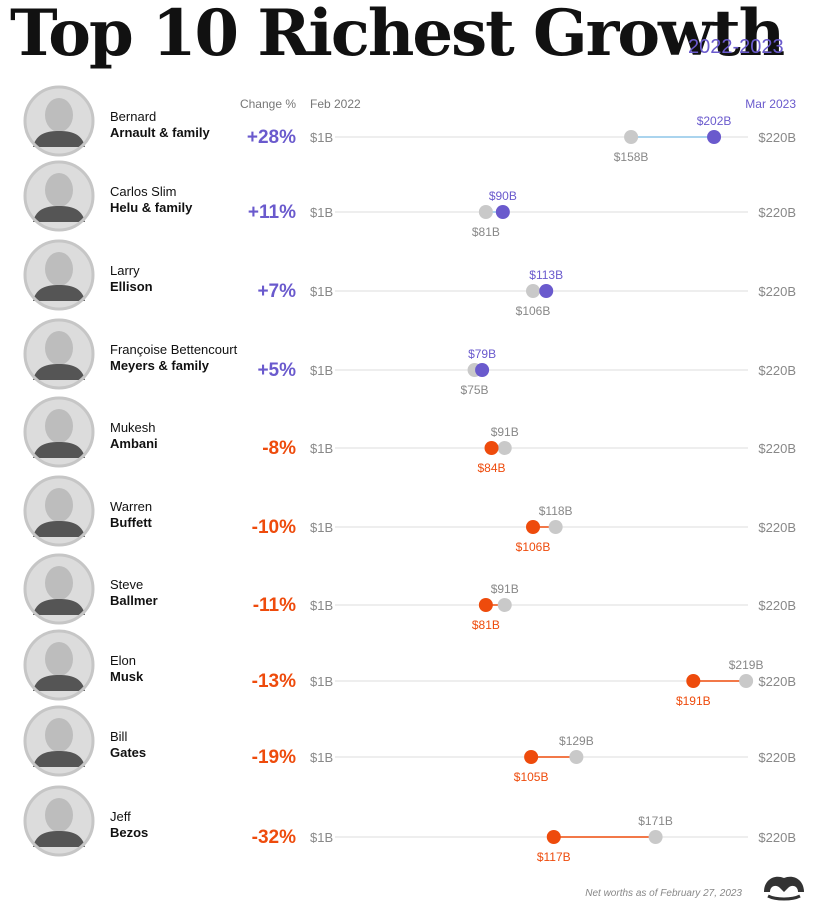 The height and width of the screenshot is (908, 820). What do you see at coordinates (546, 275) in the screenshot?
I see `mar-2023-value-label: $113B` at bounding box center [546, 275].